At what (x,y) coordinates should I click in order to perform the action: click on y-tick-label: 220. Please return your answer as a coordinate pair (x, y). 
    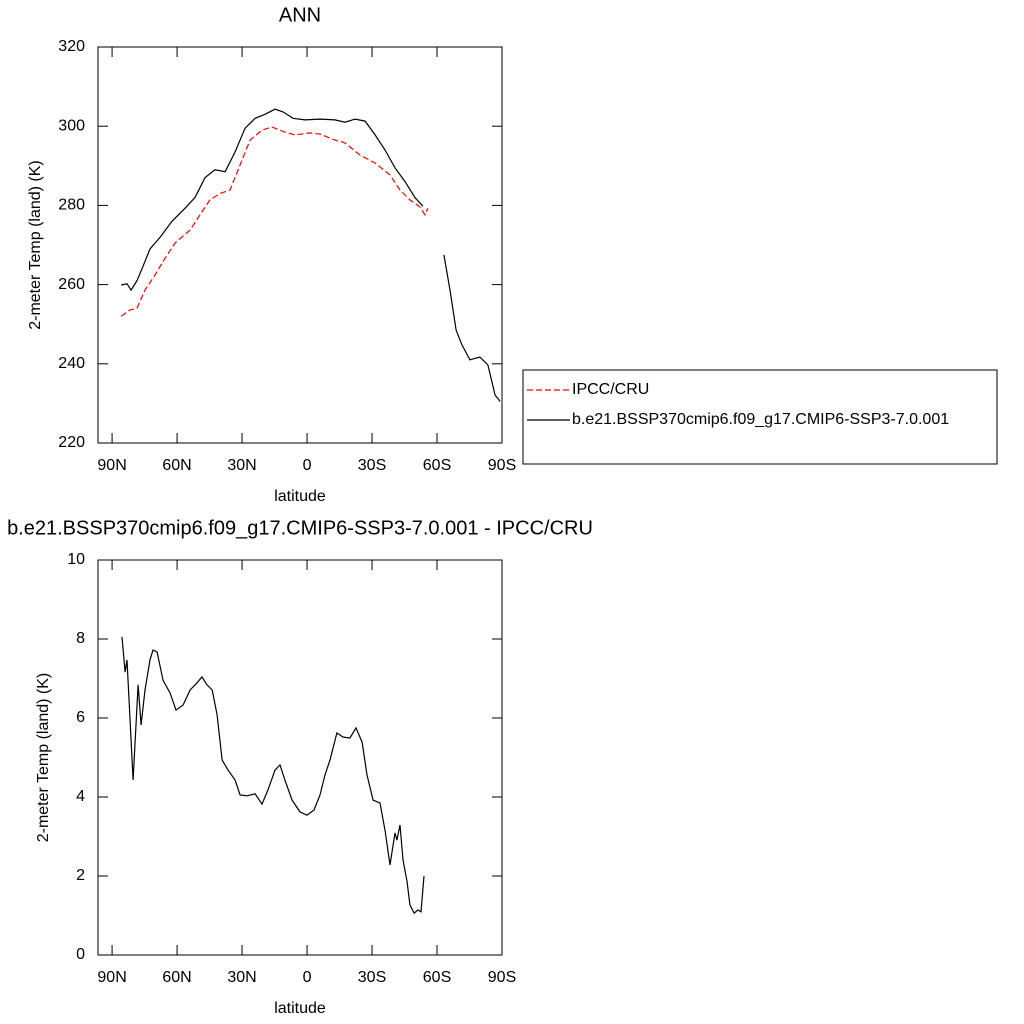
    Looking at the image, I should click on (71, 442).